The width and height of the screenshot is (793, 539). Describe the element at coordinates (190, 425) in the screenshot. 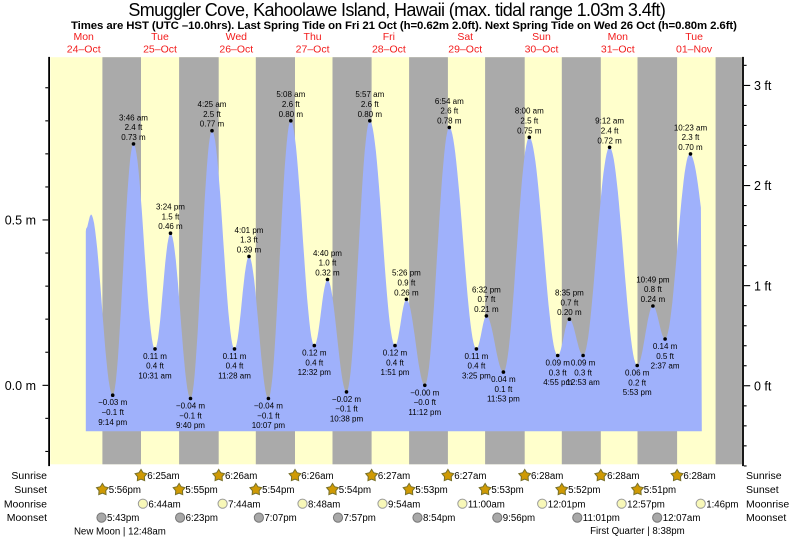

I see `svg-text: 9:40 pm` at that location.